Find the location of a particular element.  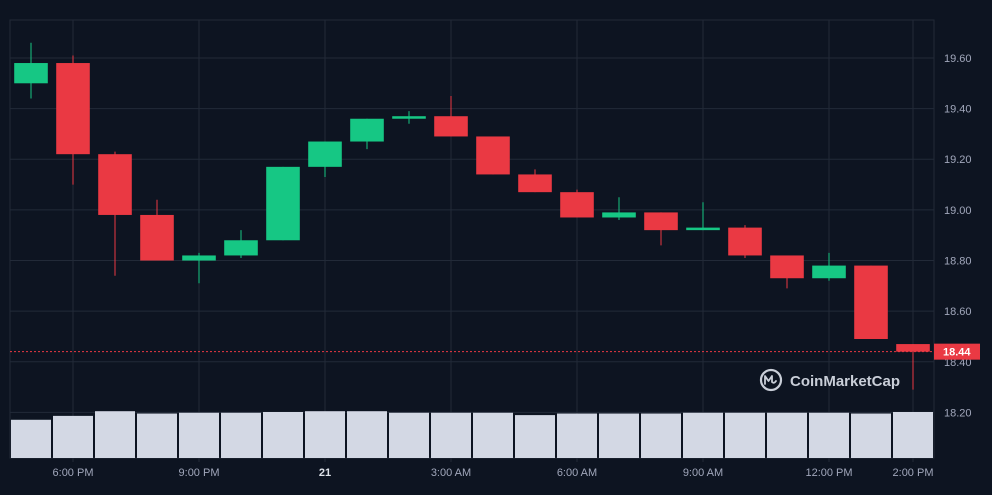

x-tick-label: 3:00 AM is located at coordinates (451, 473).